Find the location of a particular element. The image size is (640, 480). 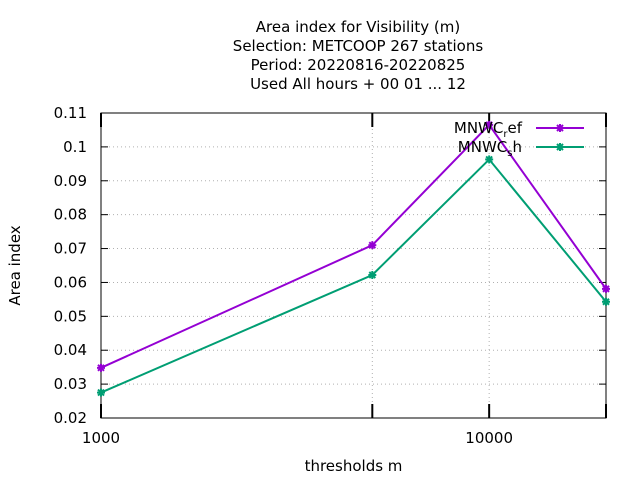

legend-label-sub: s is located at coordinates (509, 153).